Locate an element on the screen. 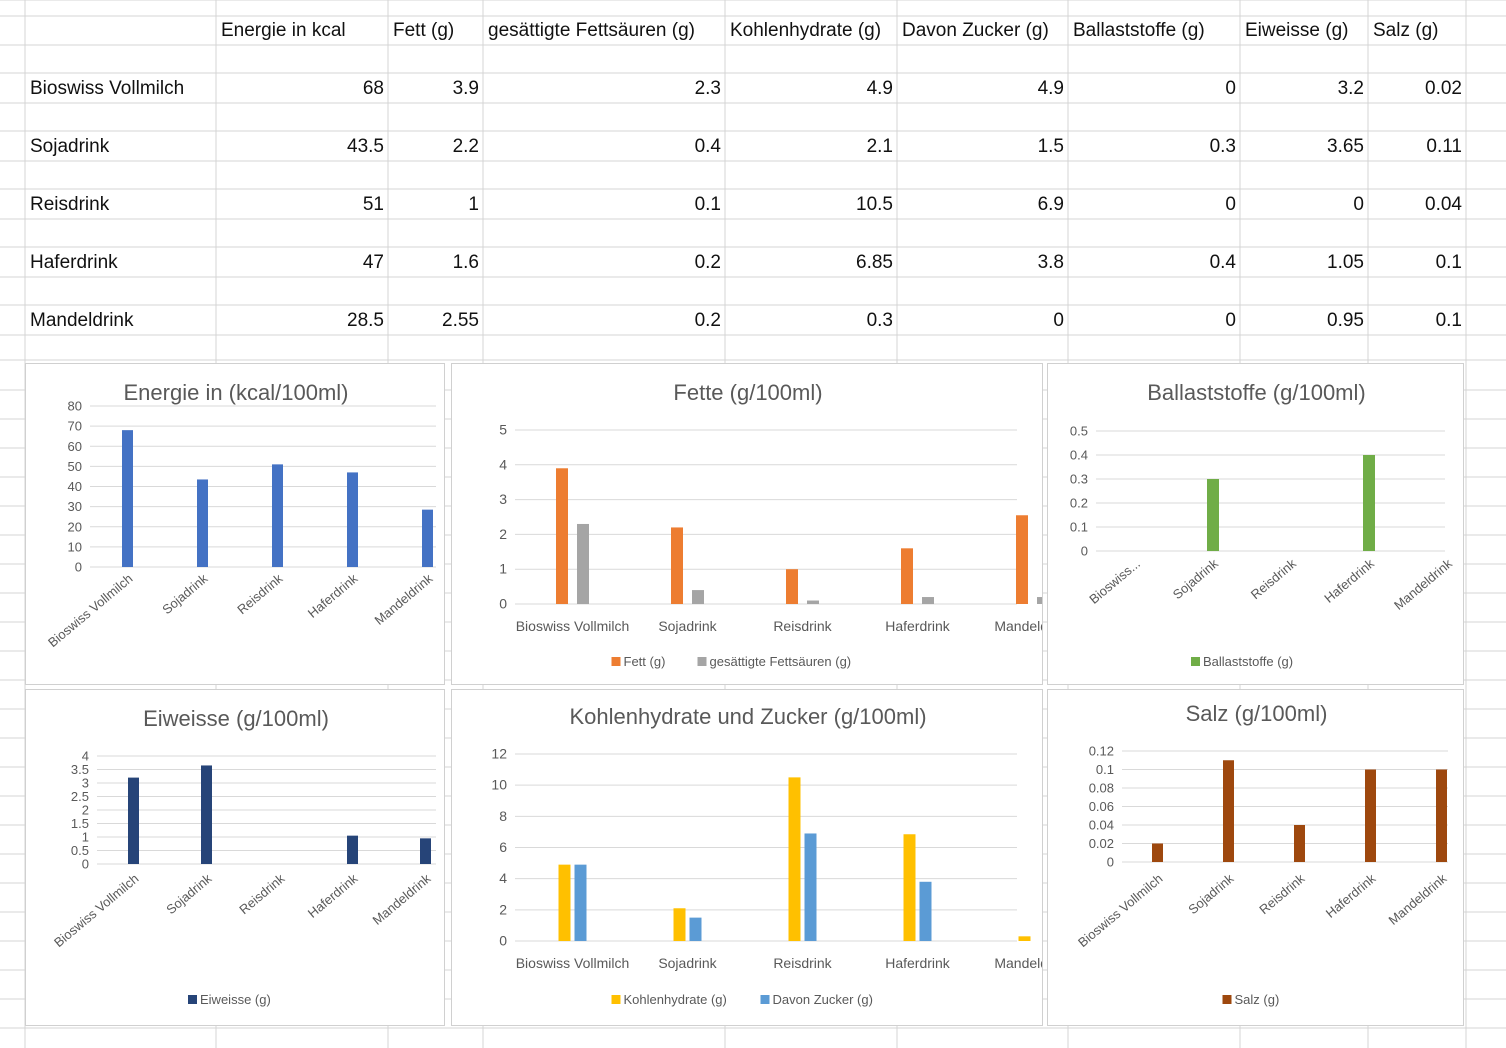 The height and width of the screenshot is (1048, 1506). row-label: Sojadrink is located at coordinates (70, 146).